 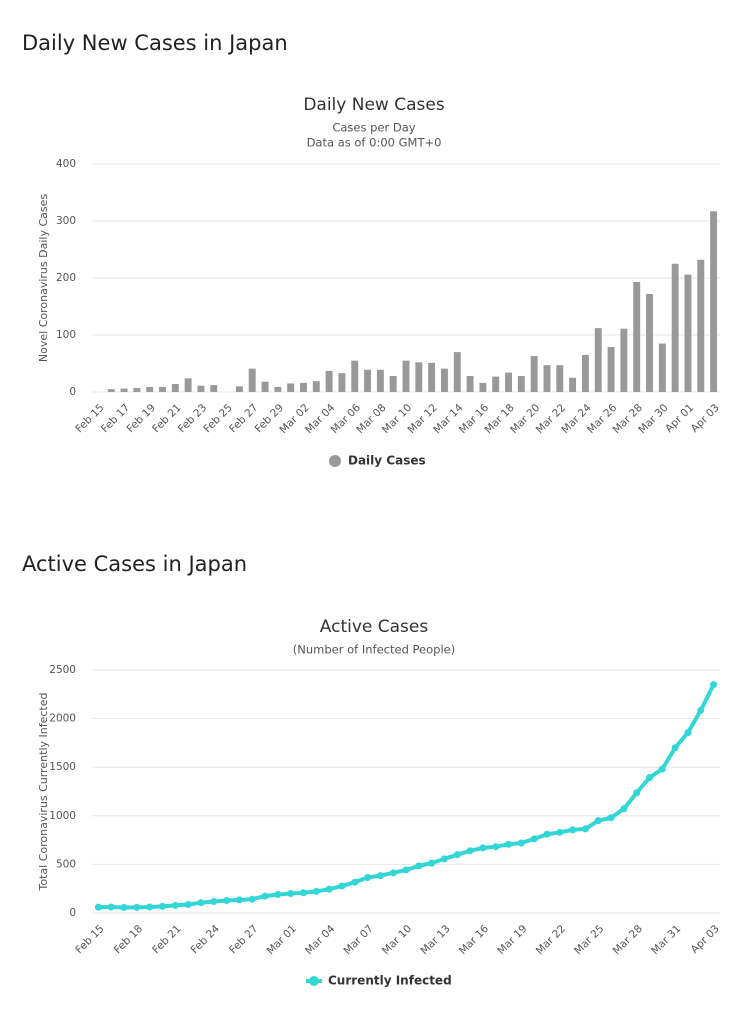 I want to click on legend-label: Daily Cases, so click(x=387, y=461).